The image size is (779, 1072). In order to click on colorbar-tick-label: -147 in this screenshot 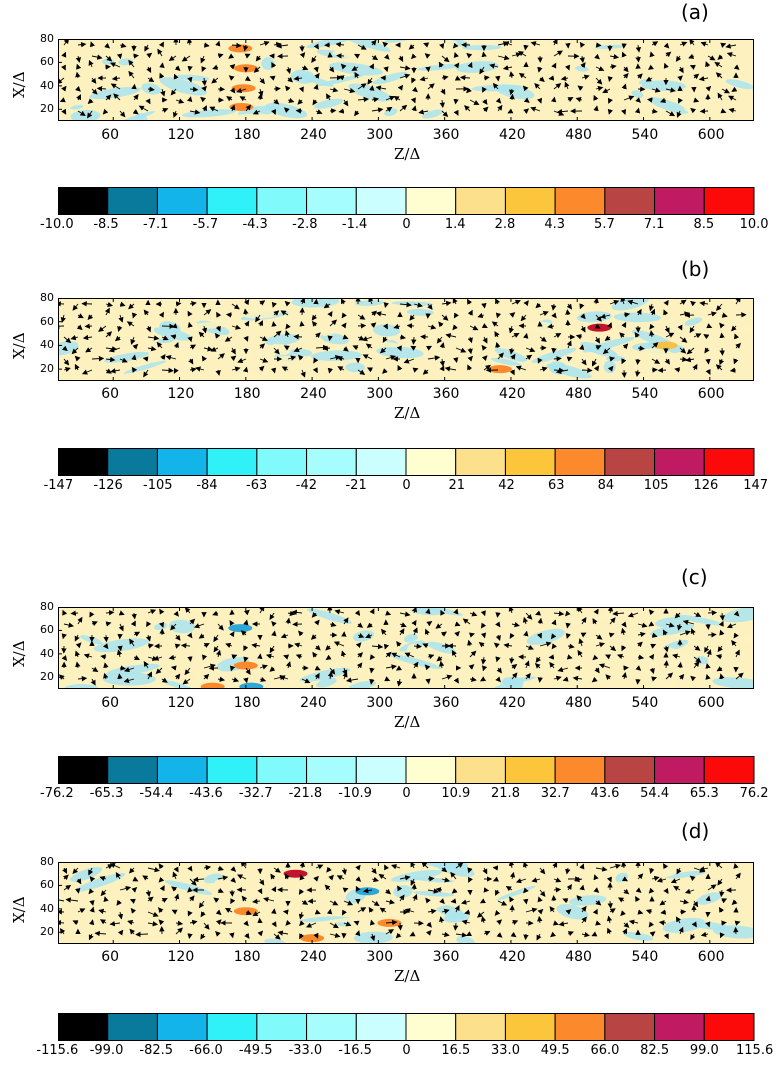, I will do `click(58, 485)`.